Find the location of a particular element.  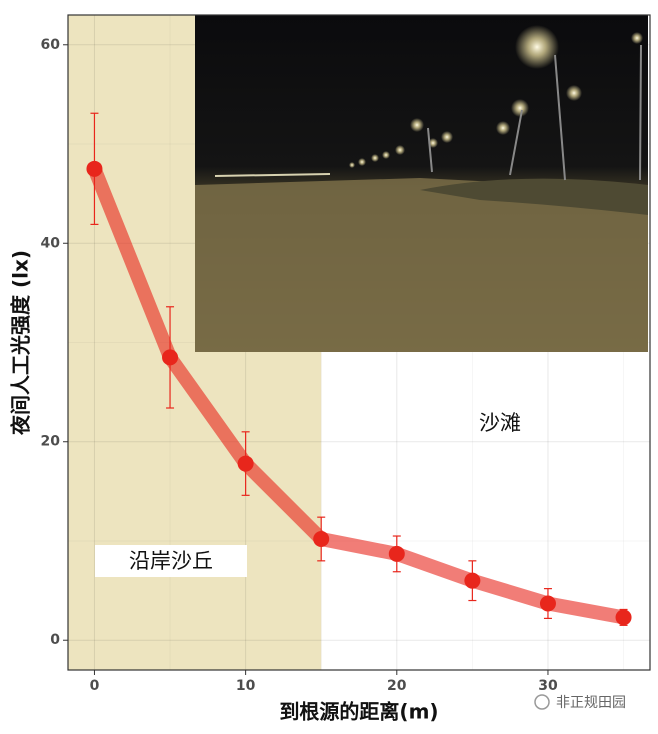

watermark-icon is located at coordinates (542, 702).